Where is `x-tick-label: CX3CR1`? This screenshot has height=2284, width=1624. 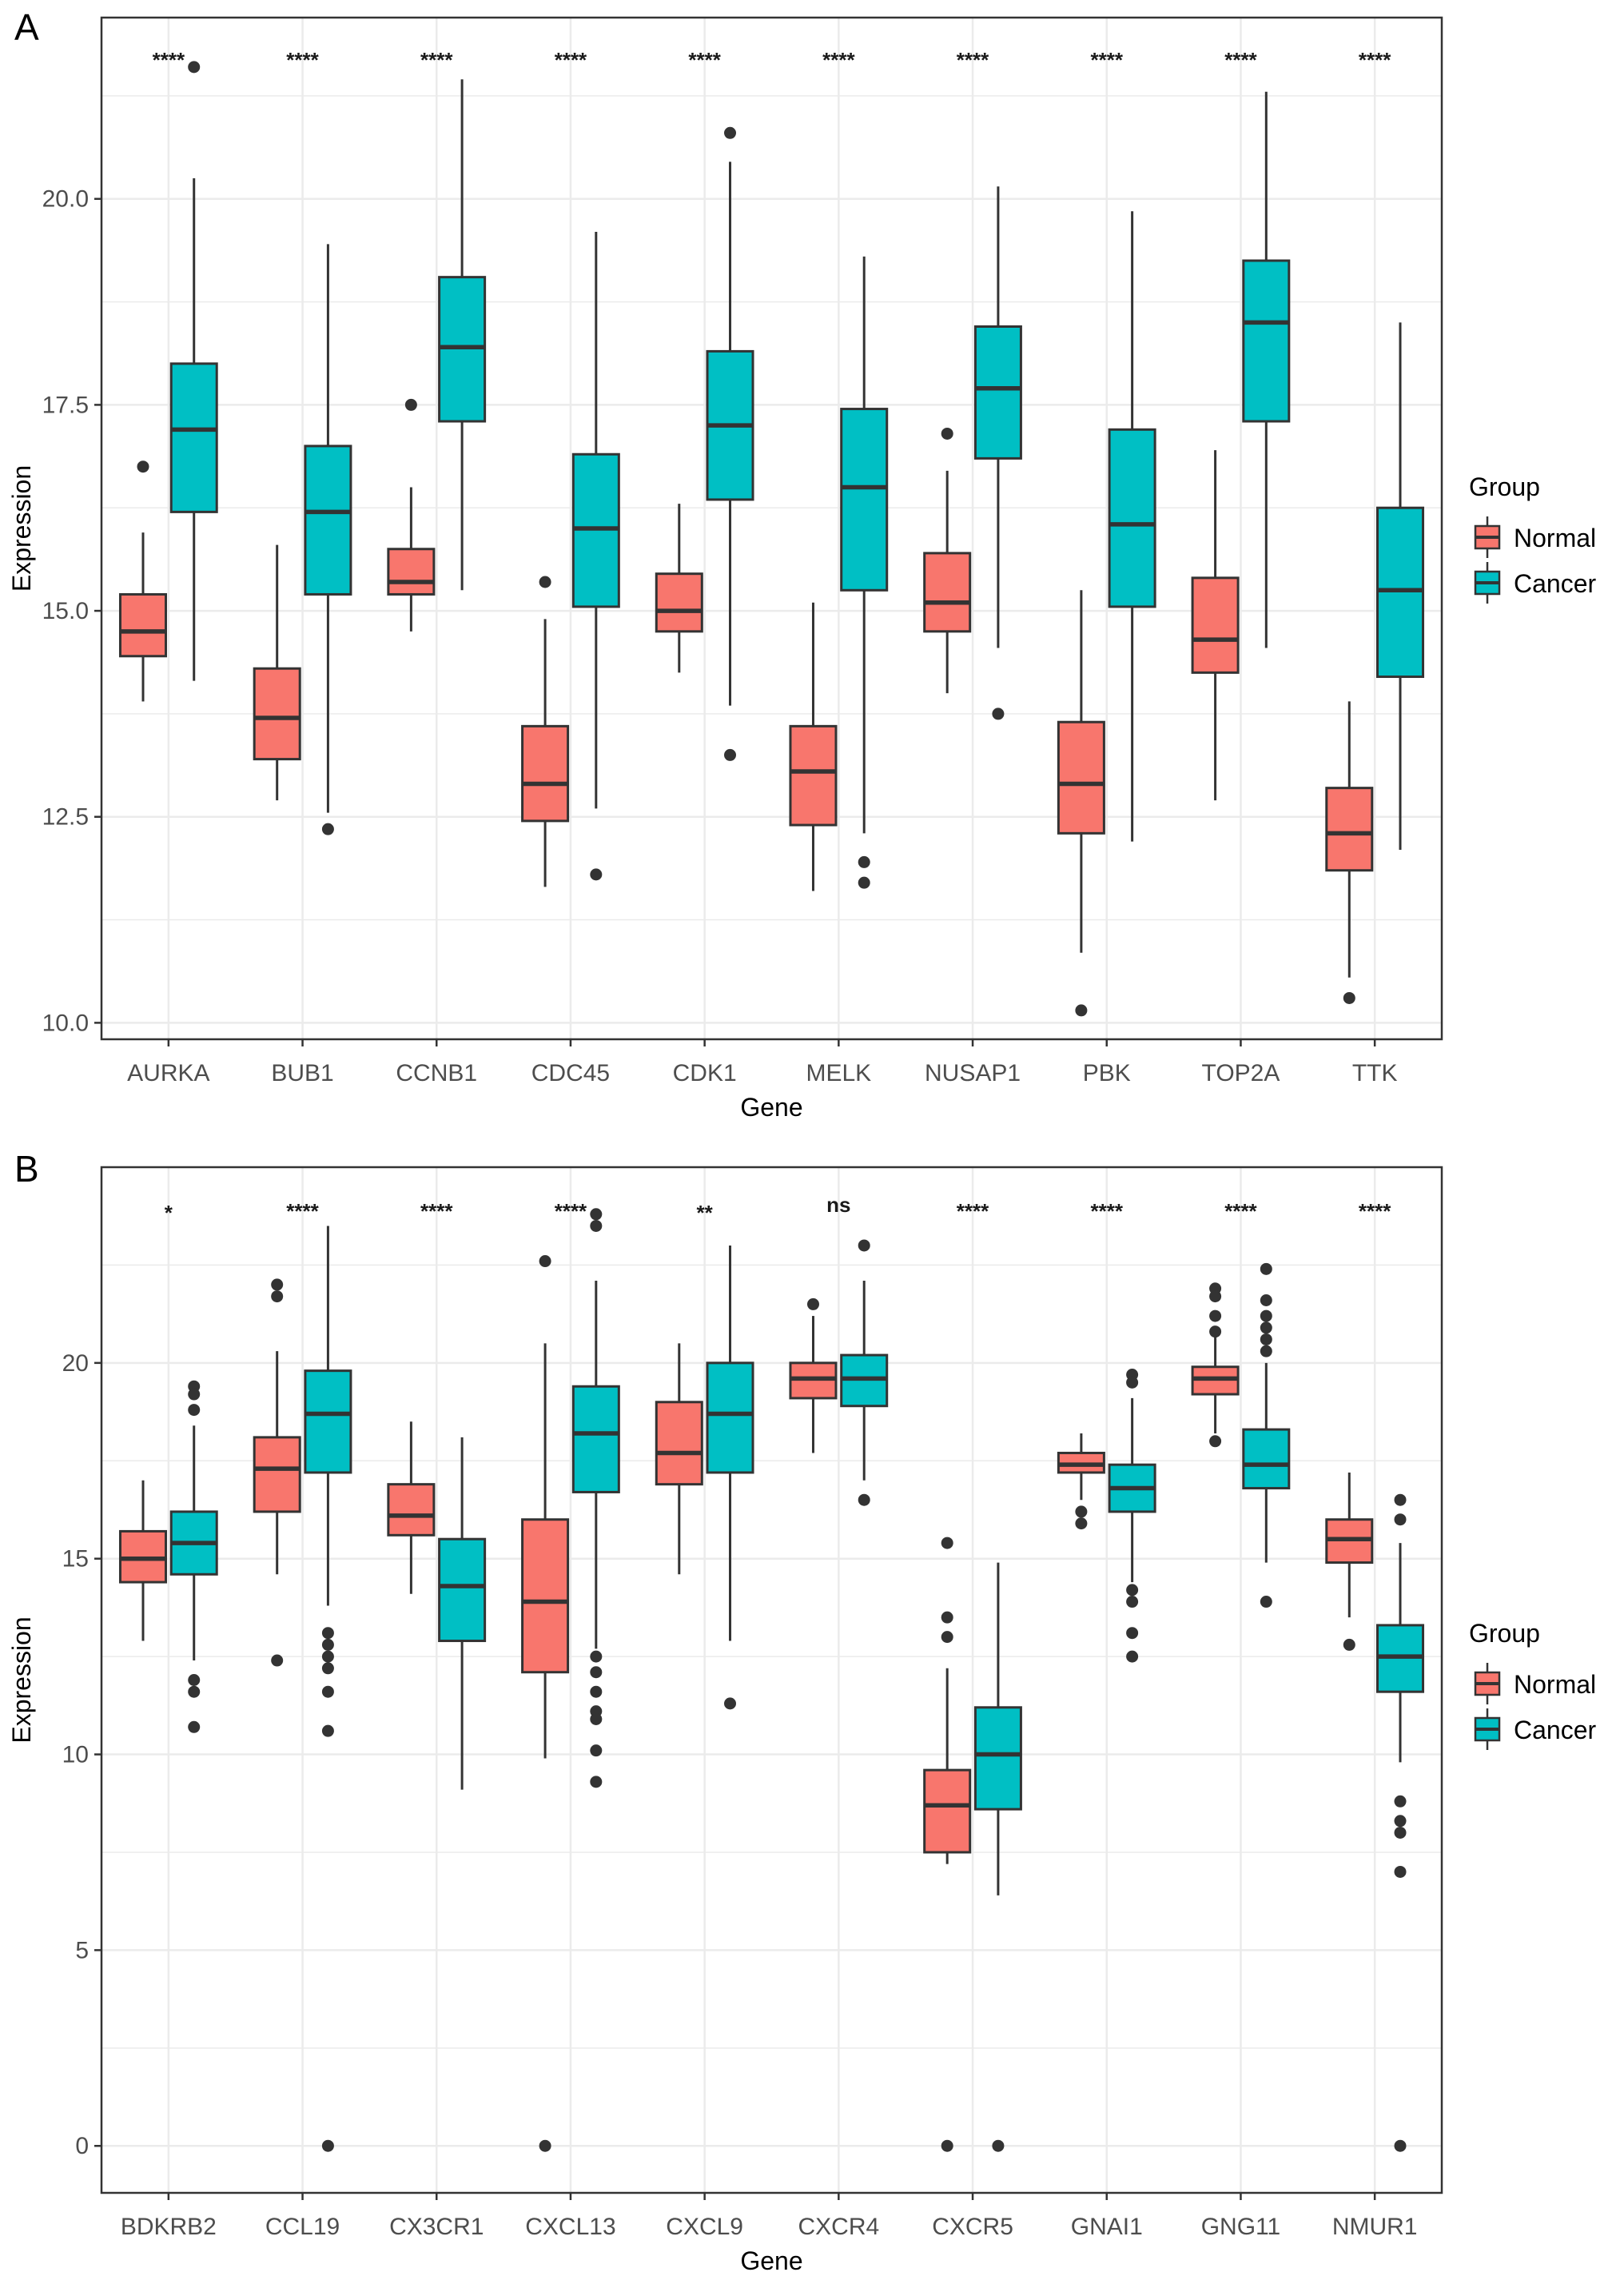
x-tick-label: CX3CR1 is located at coordinates (437, 2227).